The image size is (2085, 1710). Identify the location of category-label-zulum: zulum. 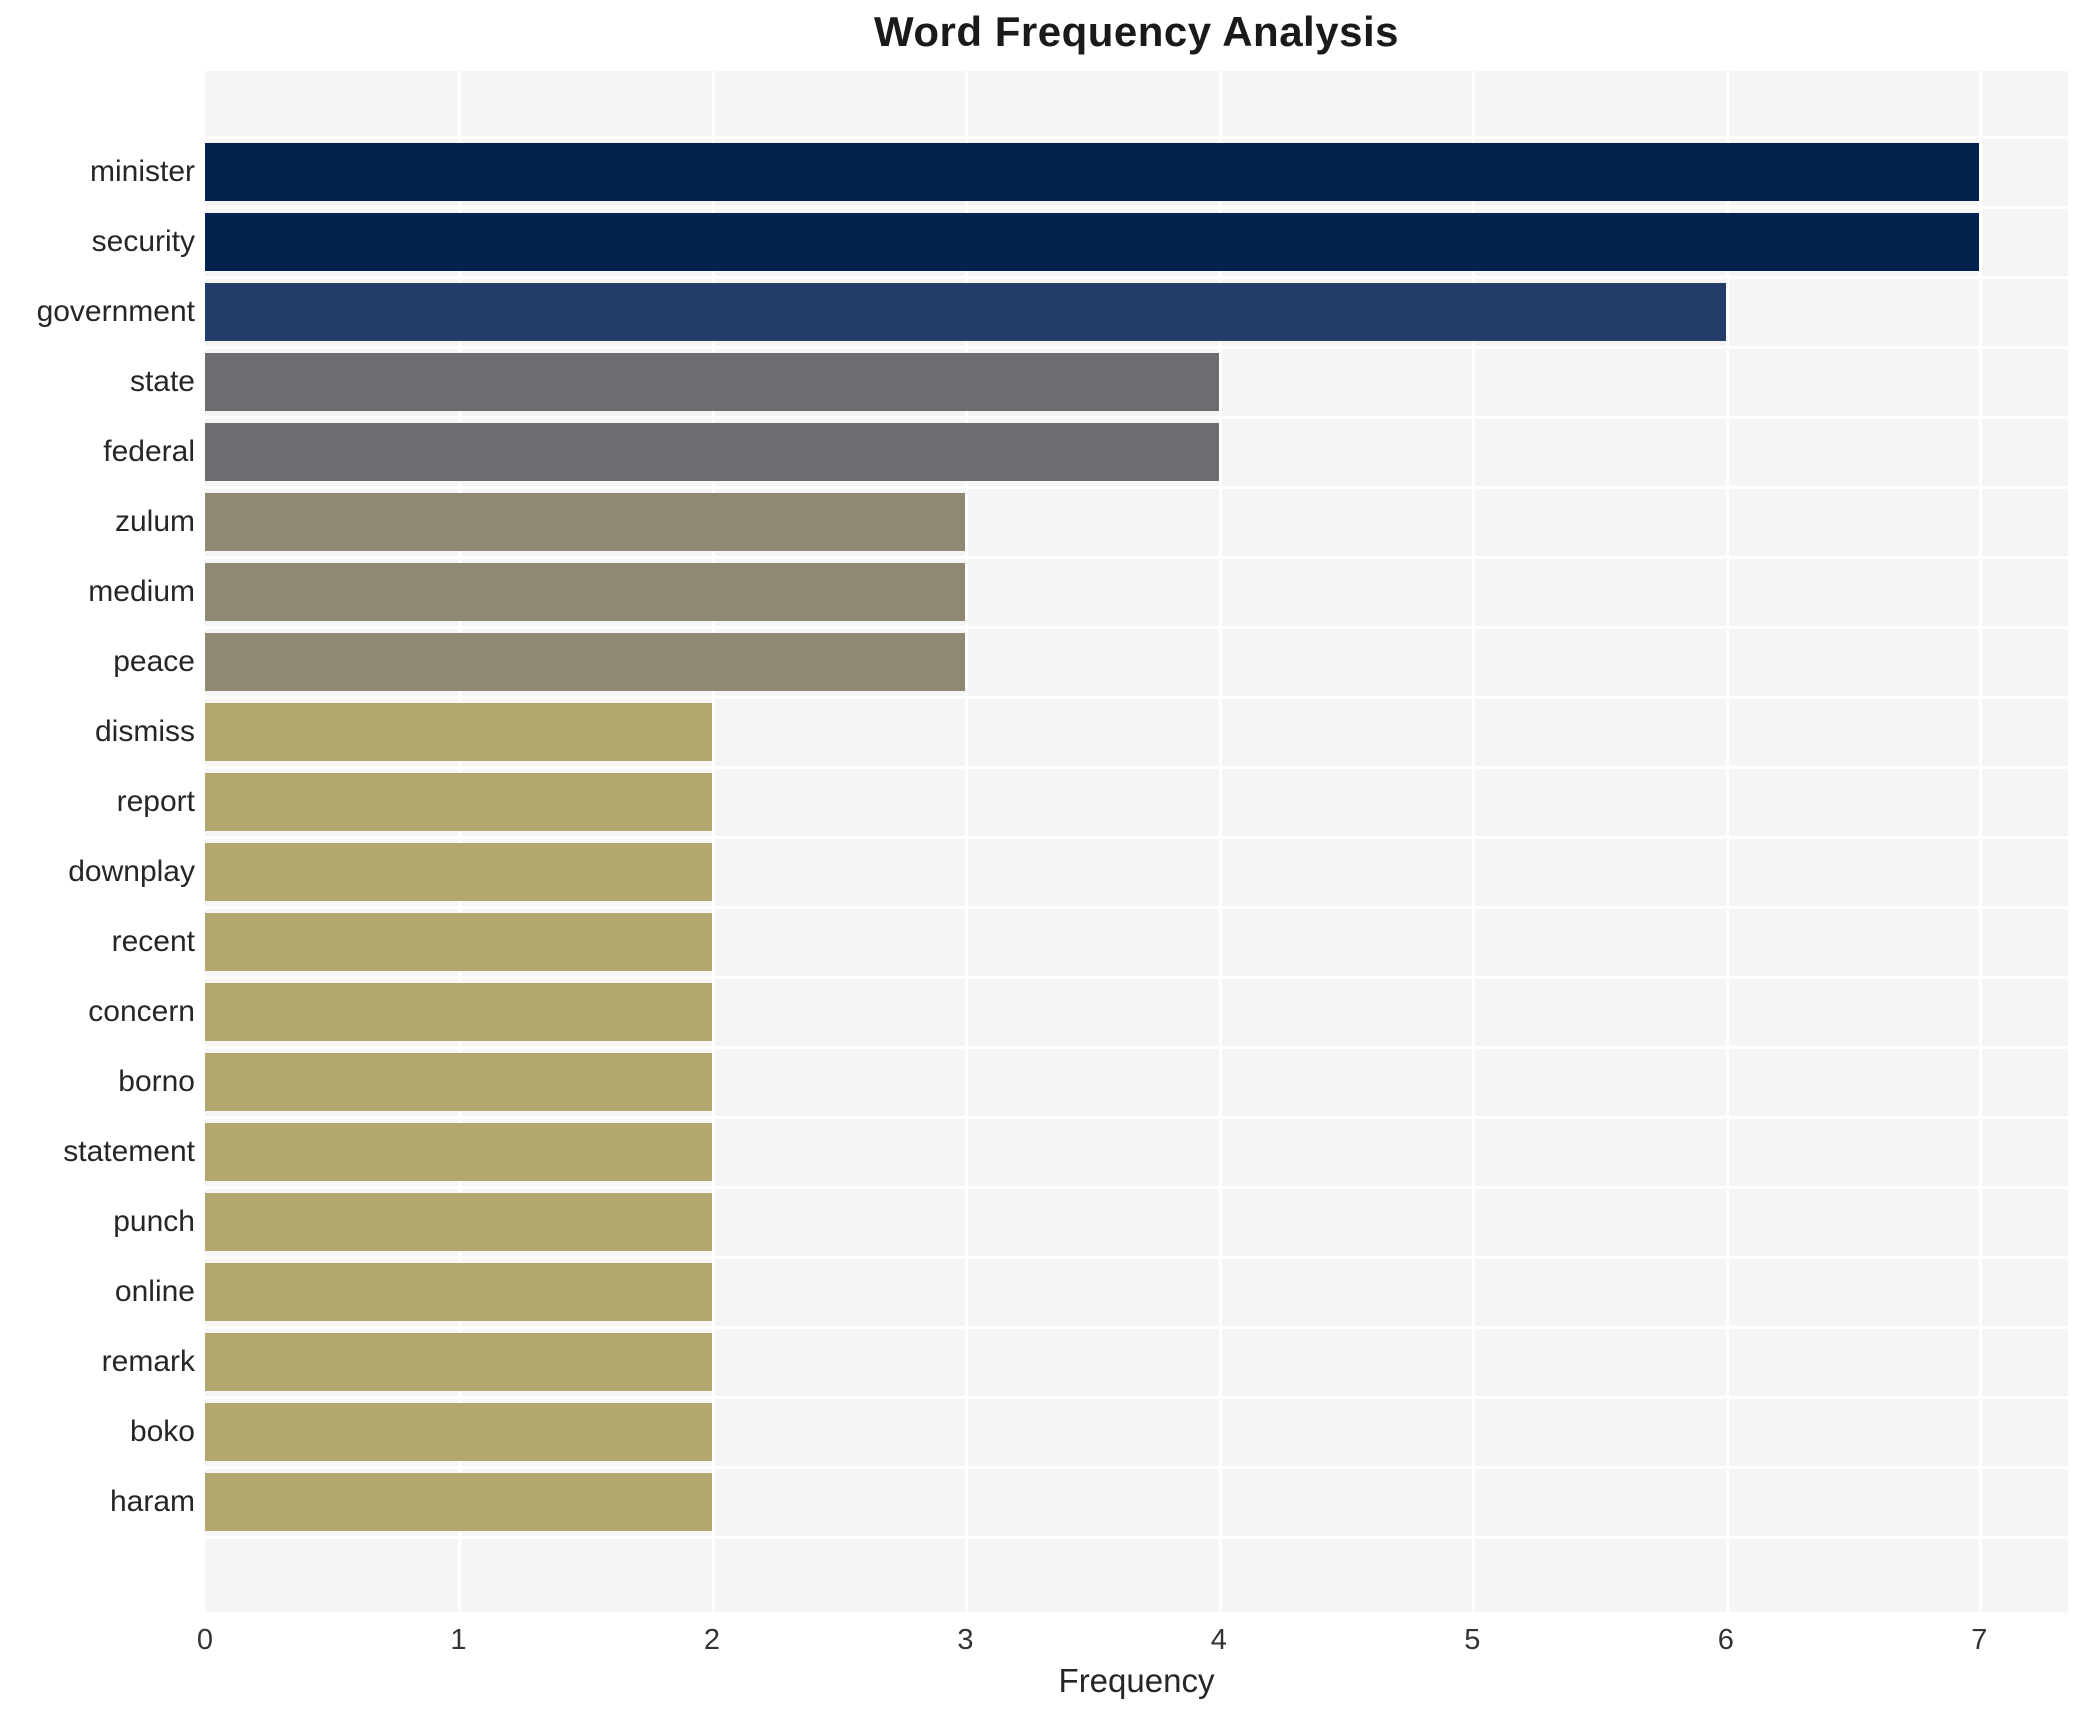
(154, 521).